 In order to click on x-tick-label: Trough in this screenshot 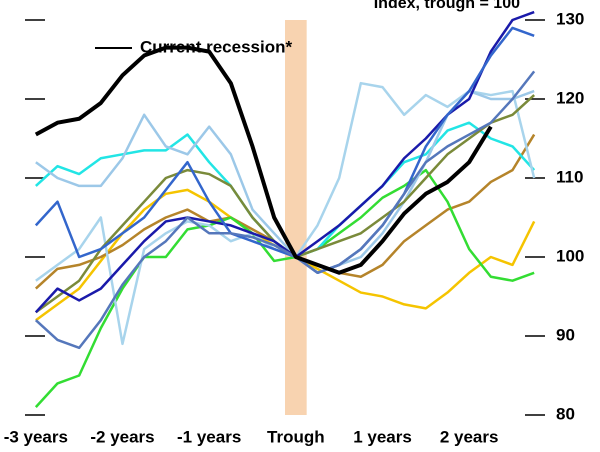, I will do `click(296, 436)`.